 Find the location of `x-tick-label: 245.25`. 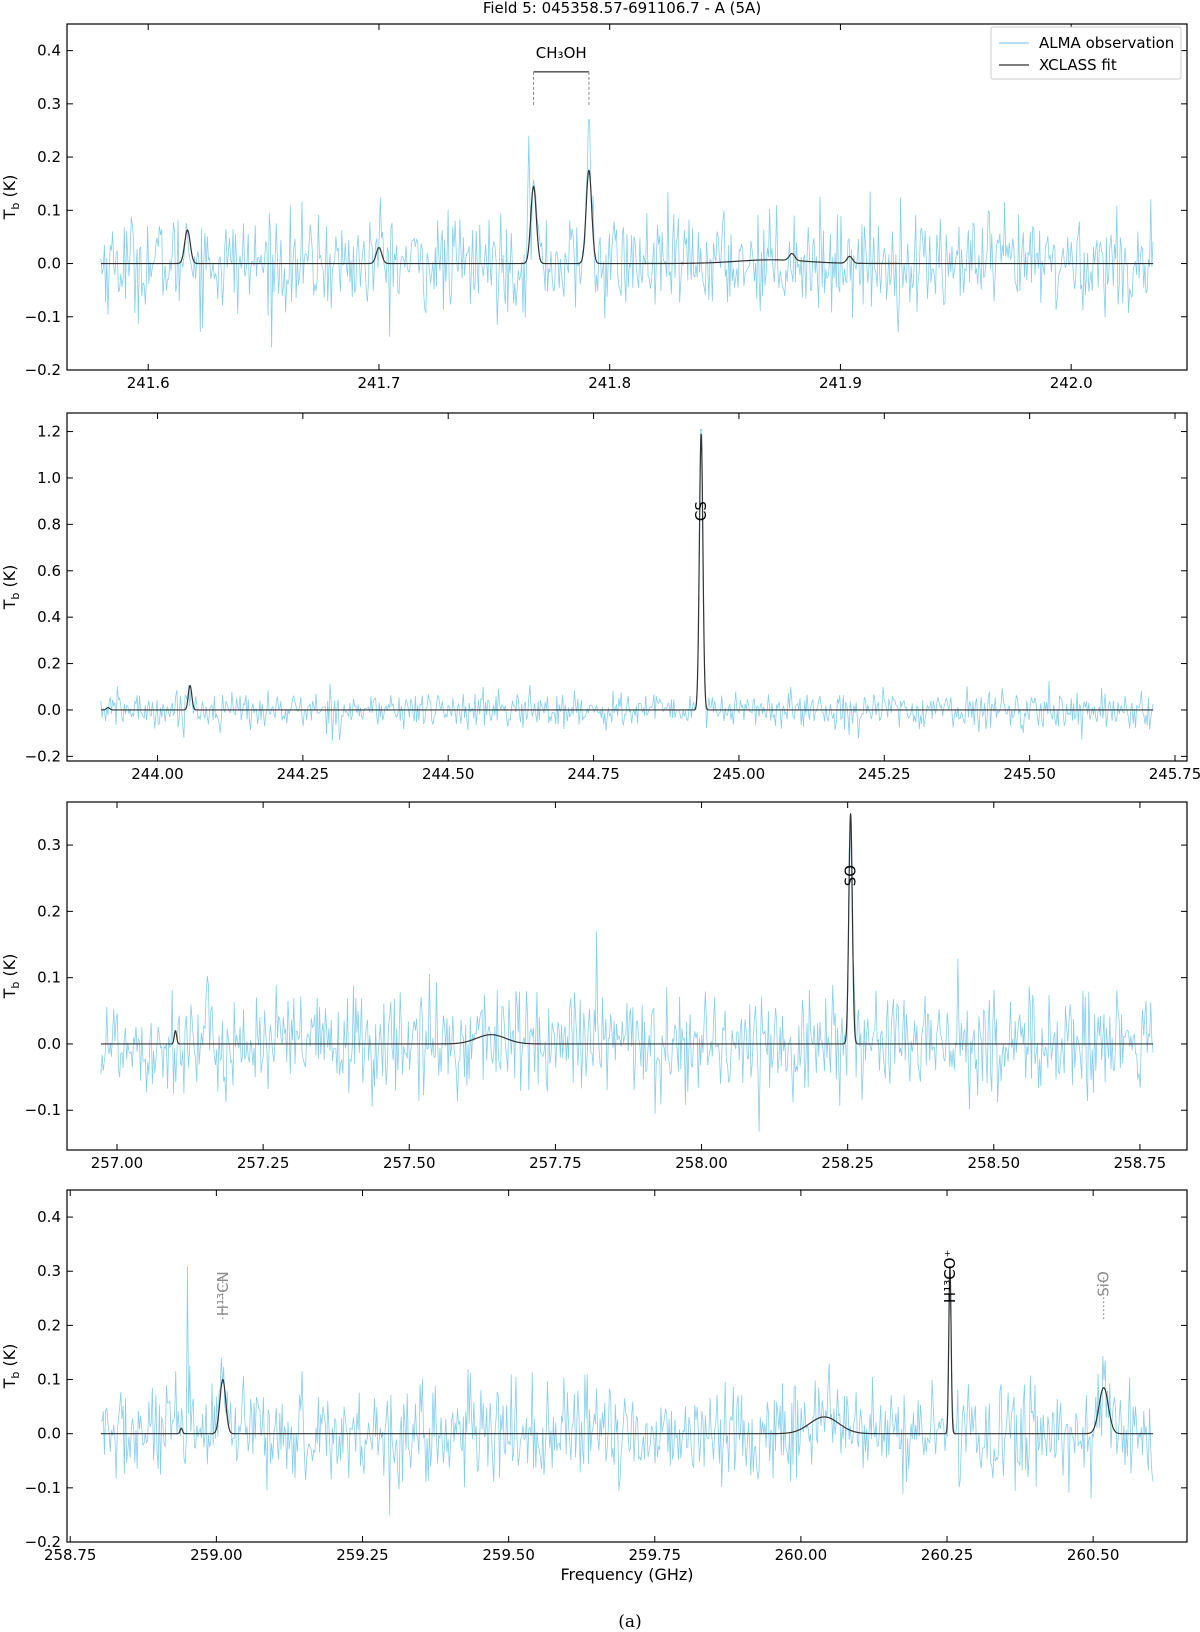

x-tick-label: 245.25 is located at coordinates (884, 774).